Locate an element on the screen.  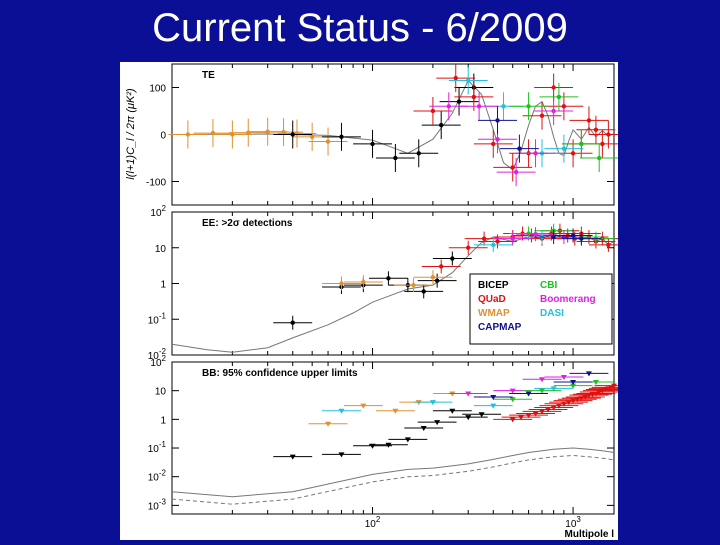
ytick-label-bb: 10⁻¹ is located at coordinates (157, 447).